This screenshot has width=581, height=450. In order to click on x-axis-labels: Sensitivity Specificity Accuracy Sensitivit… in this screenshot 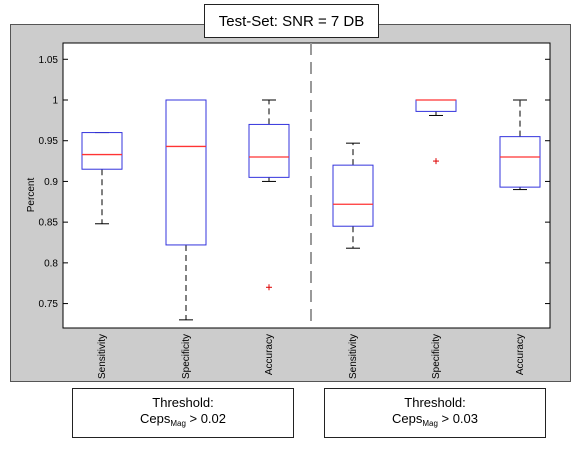, I will do `click(311, 356)`.